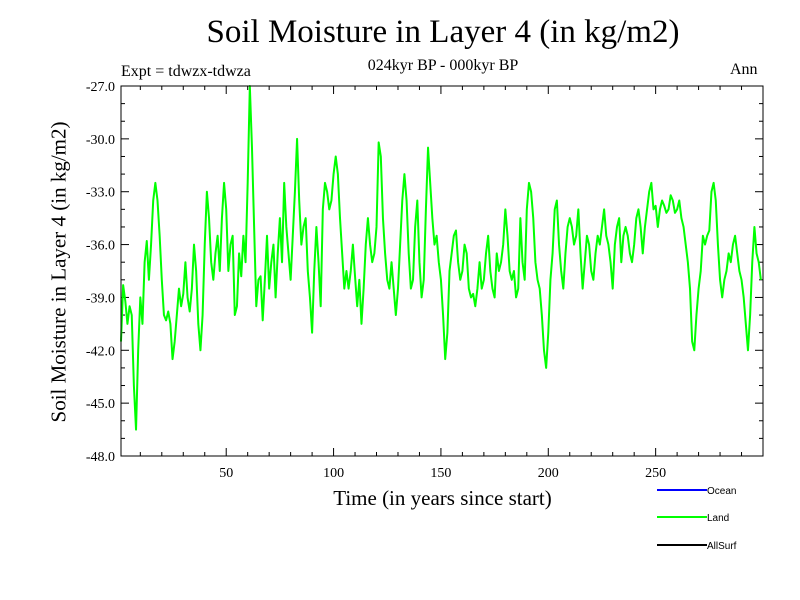 The height and width of the screenshot is (600, 800). What do you see at coordinates (100, 193) in the screenshot?
I see `y-tick-label: -33.0` at bounding box center [100, 193].